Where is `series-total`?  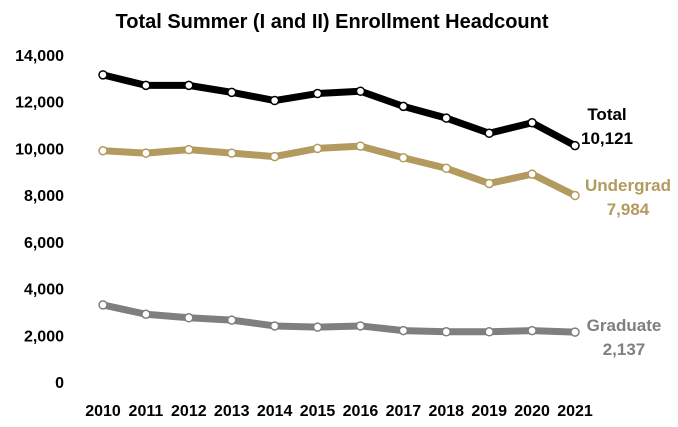 series-total is located at coordinates (339, 110).